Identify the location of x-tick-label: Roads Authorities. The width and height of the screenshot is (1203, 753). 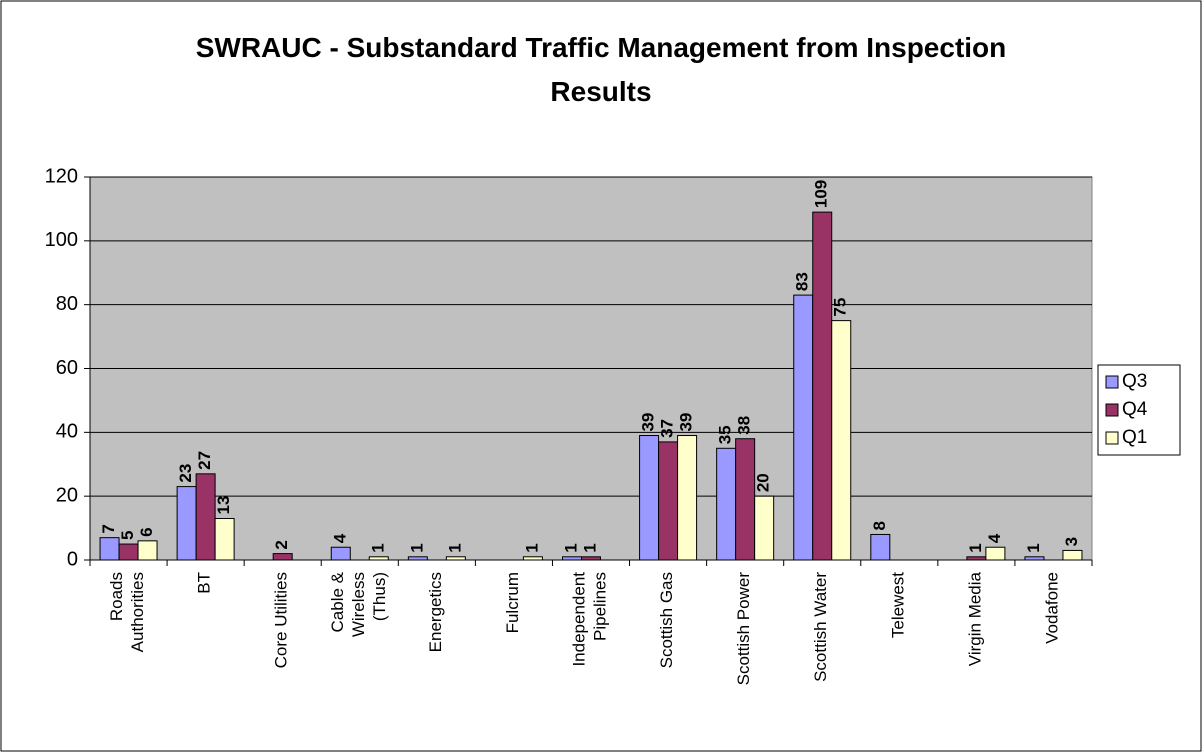
(128, 612).